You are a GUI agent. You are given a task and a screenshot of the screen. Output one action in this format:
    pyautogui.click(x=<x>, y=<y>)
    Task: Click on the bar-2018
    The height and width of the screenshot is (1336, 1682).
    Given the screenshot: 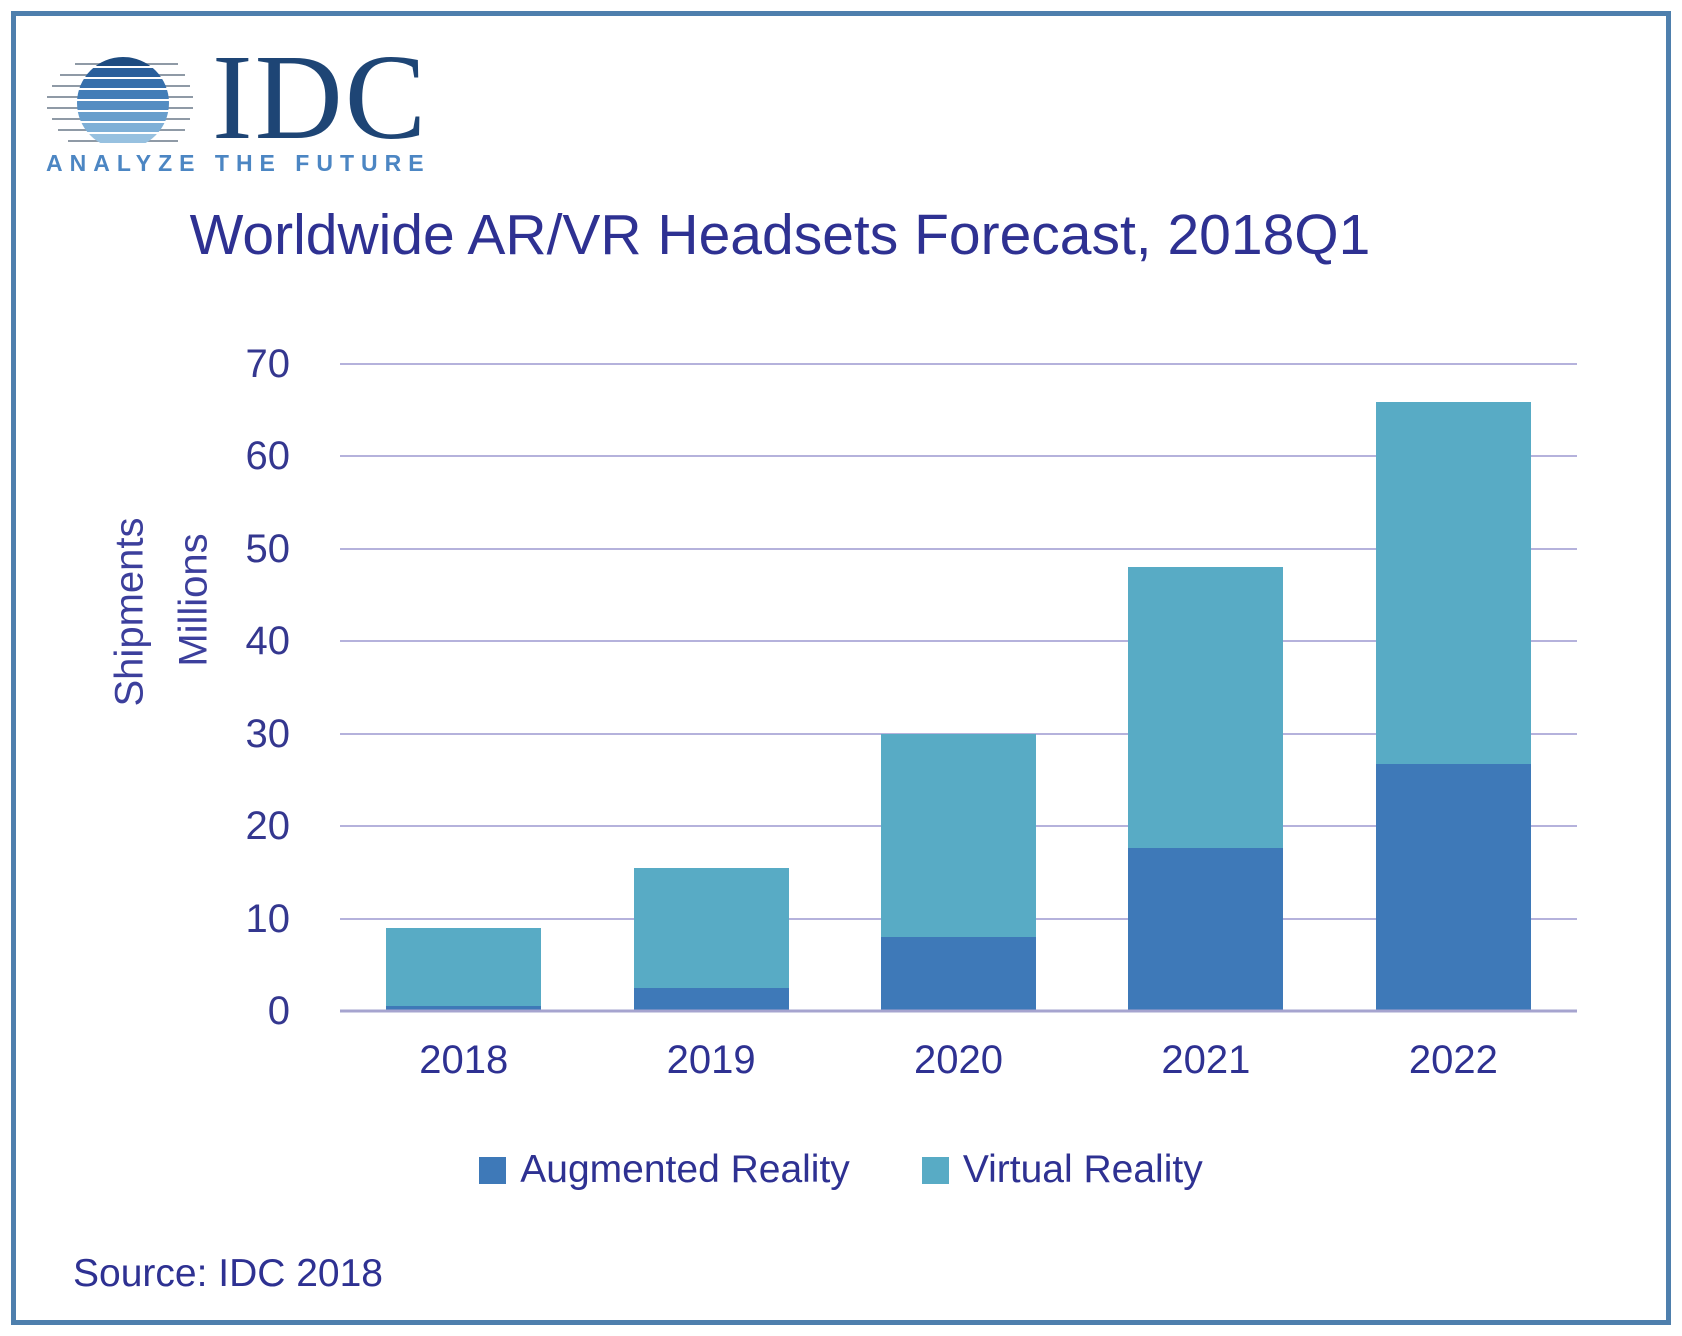 What is the action you would take?
    pyautogui.click(x=464, y=969)
    